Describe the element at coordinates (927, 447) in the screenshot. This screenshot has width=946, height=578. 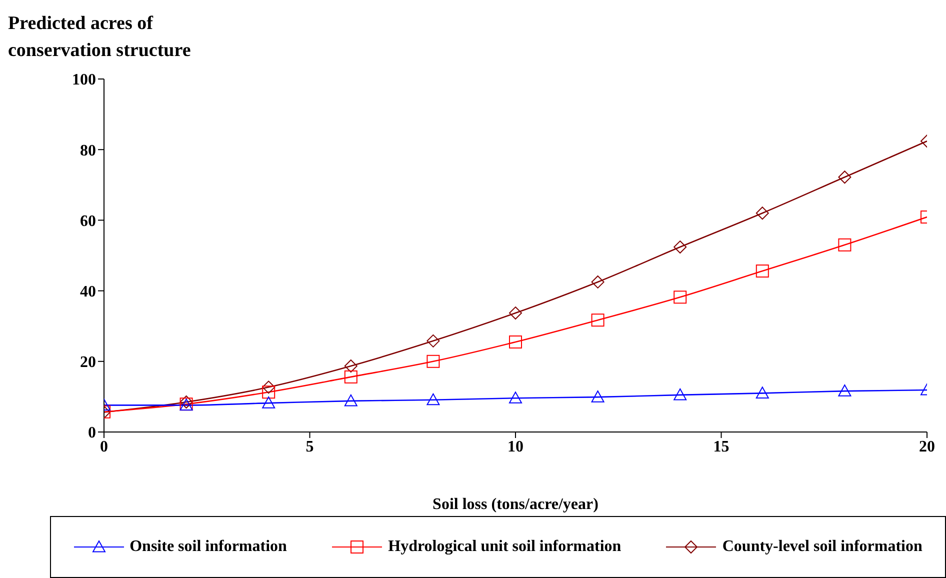
I see `x-tick-label: 20` at that location.